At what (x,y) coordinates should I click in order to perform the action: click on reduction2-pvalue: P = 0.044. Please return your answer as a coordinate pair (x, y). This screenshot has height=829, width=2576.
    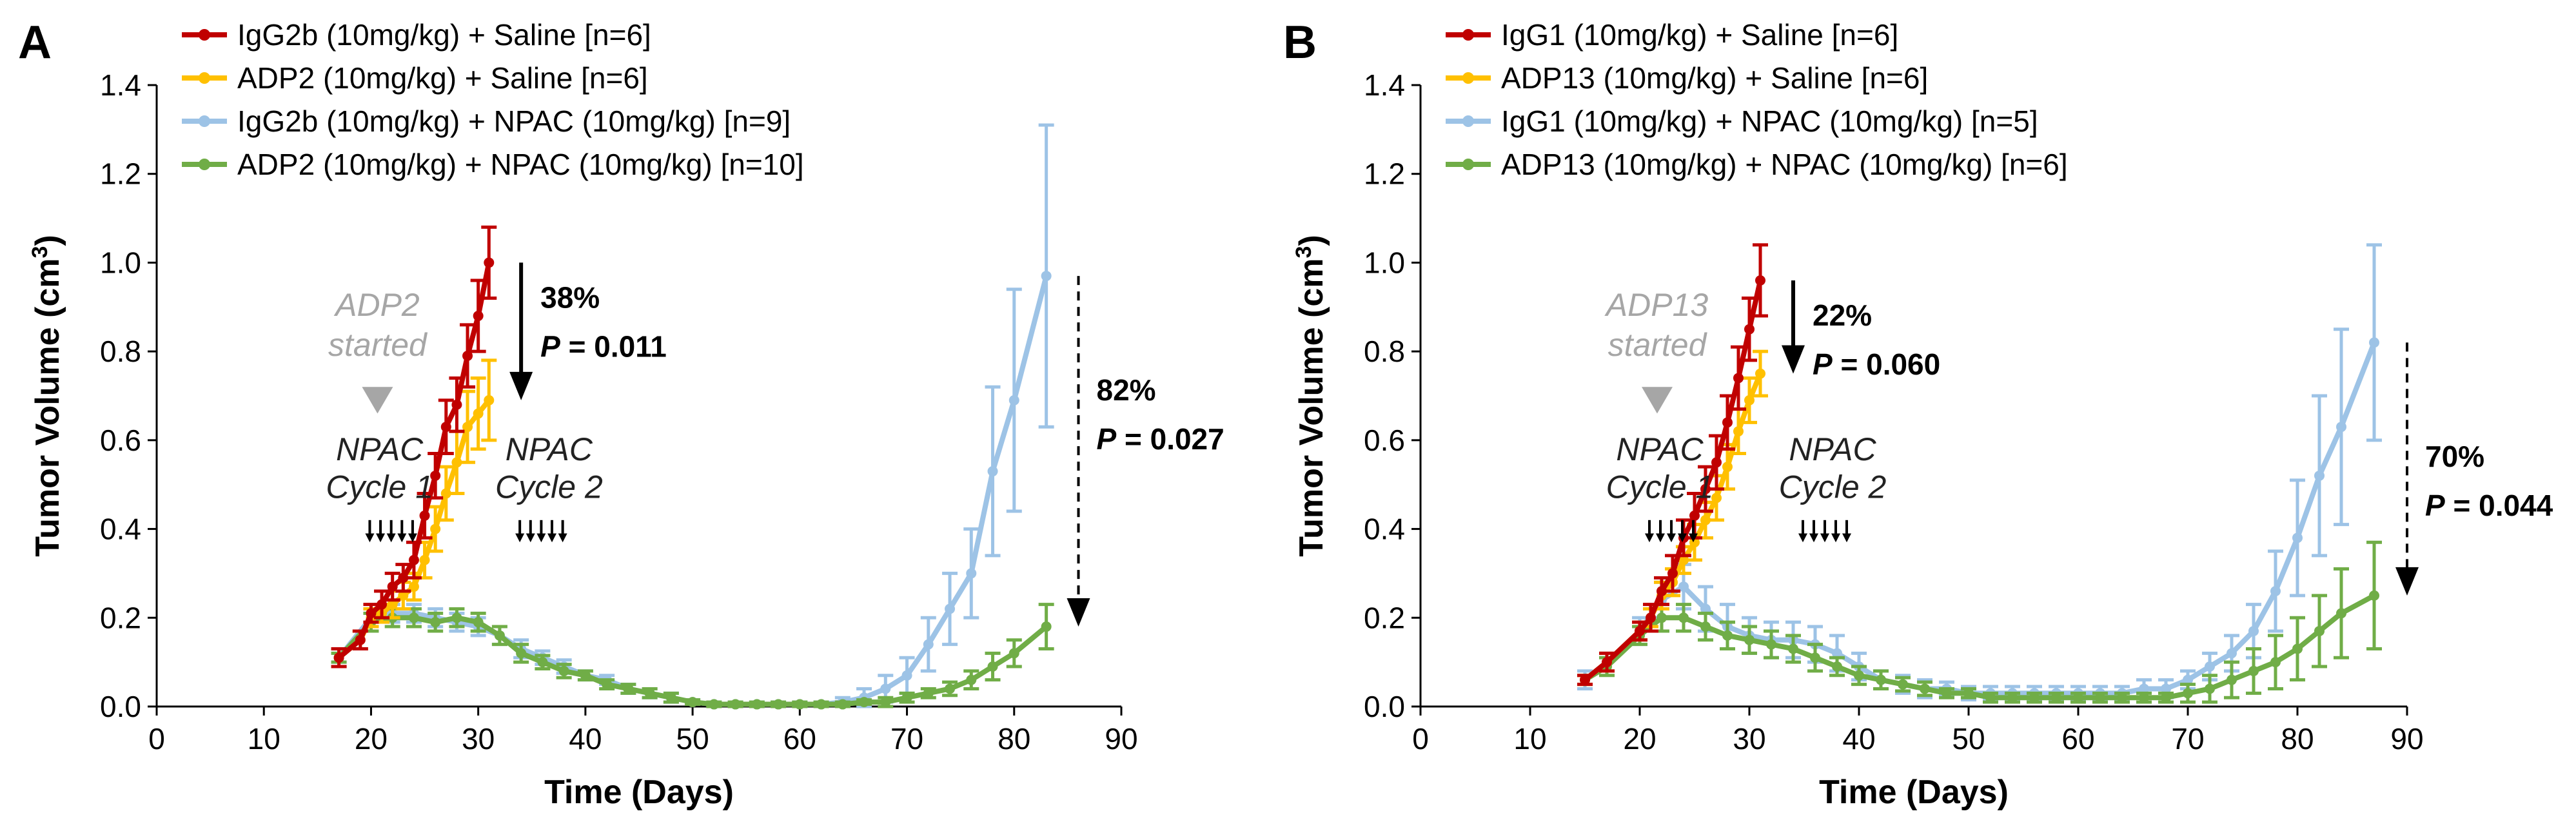
    Looking at the image, I should click on (2489, 506).